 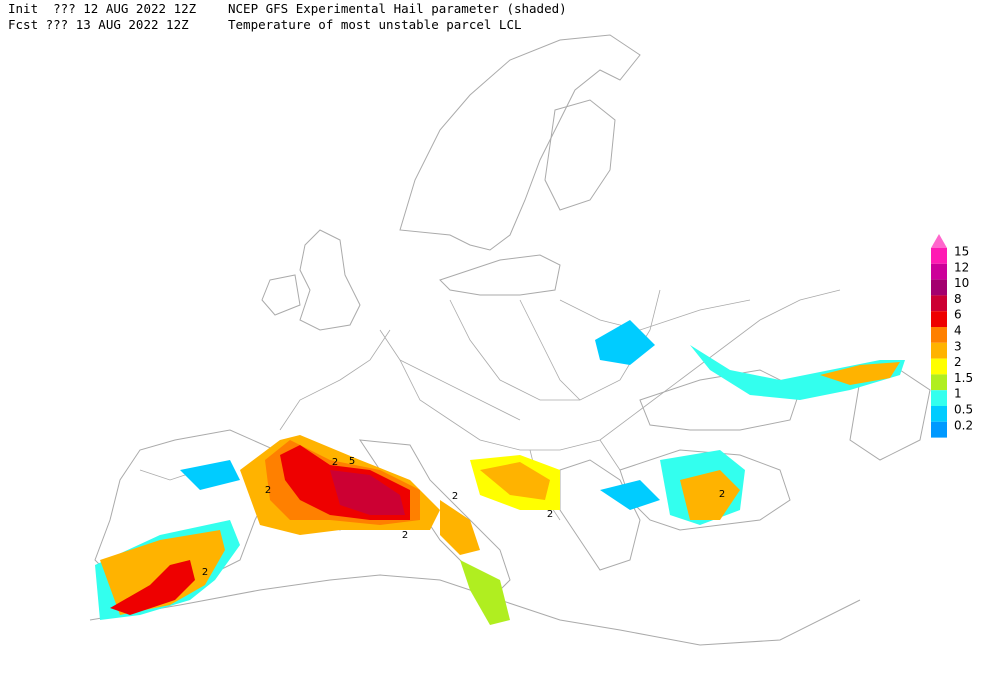 What do you see at coordinates (352, 461) in the screenshot?
I see `contour-label: 5` at bounding box center [352, 461].